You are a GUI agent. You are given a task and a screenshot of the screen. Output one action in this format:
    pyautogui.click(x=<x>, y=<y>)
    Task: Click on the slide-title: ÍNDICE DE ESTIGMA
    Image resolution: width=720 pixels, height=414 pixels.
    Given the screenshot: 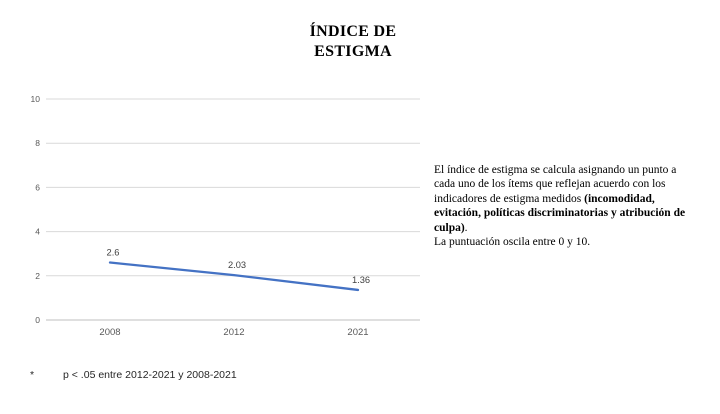 What is the action you would take?
    pyautogui.click(x=353, y=42)
    